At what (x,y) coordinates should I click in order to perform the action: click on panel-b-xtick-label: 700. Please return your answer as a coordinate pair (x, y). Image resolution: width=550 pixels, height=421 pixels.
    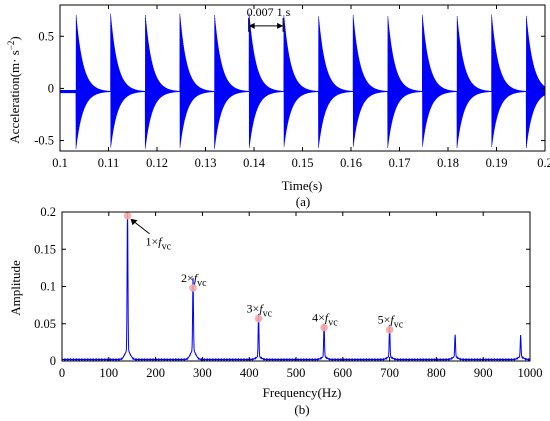
    Looking at the image, I should click on (389, 373).